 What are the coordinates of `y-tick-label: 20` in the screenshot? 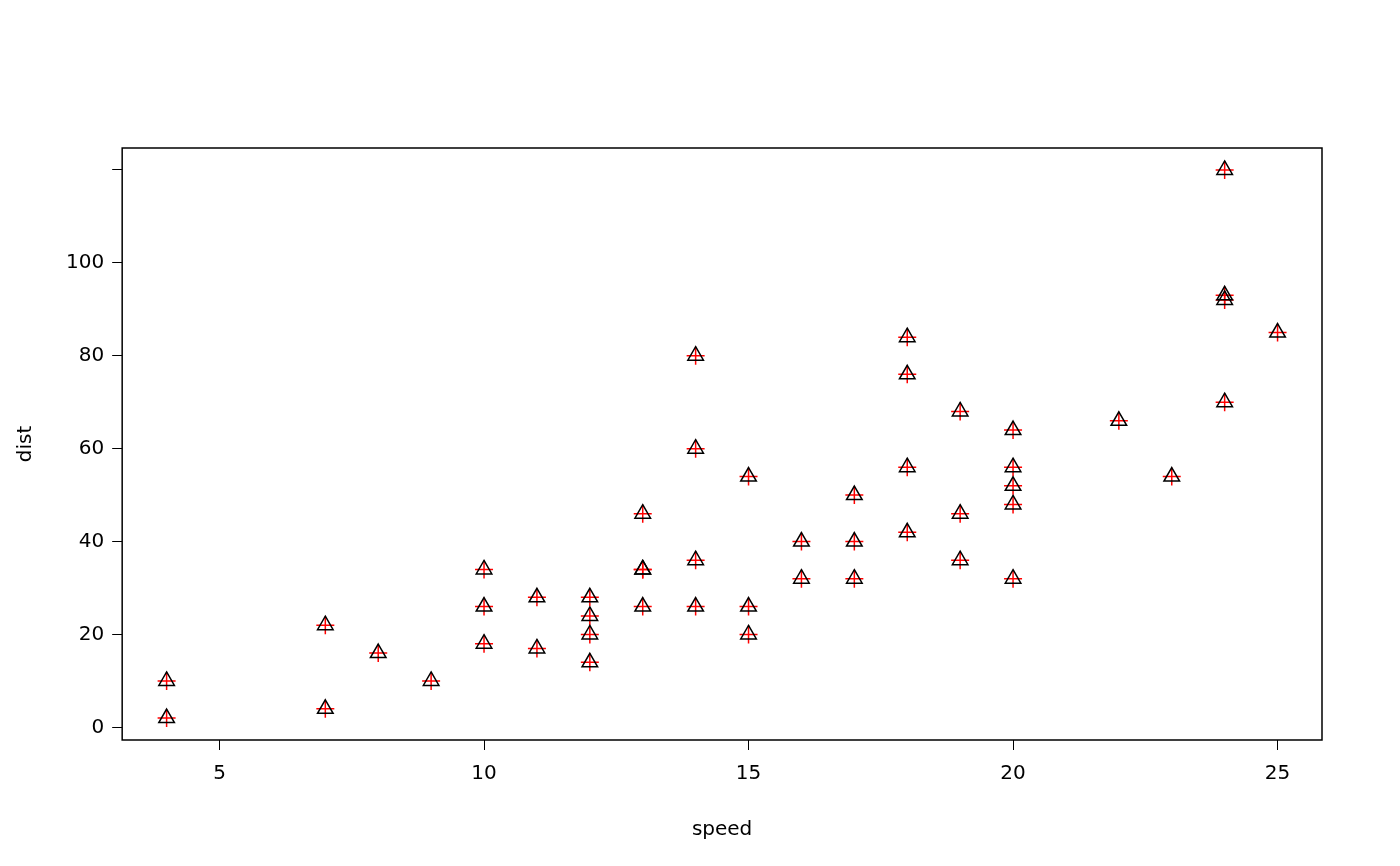 It's located at (91, 632).